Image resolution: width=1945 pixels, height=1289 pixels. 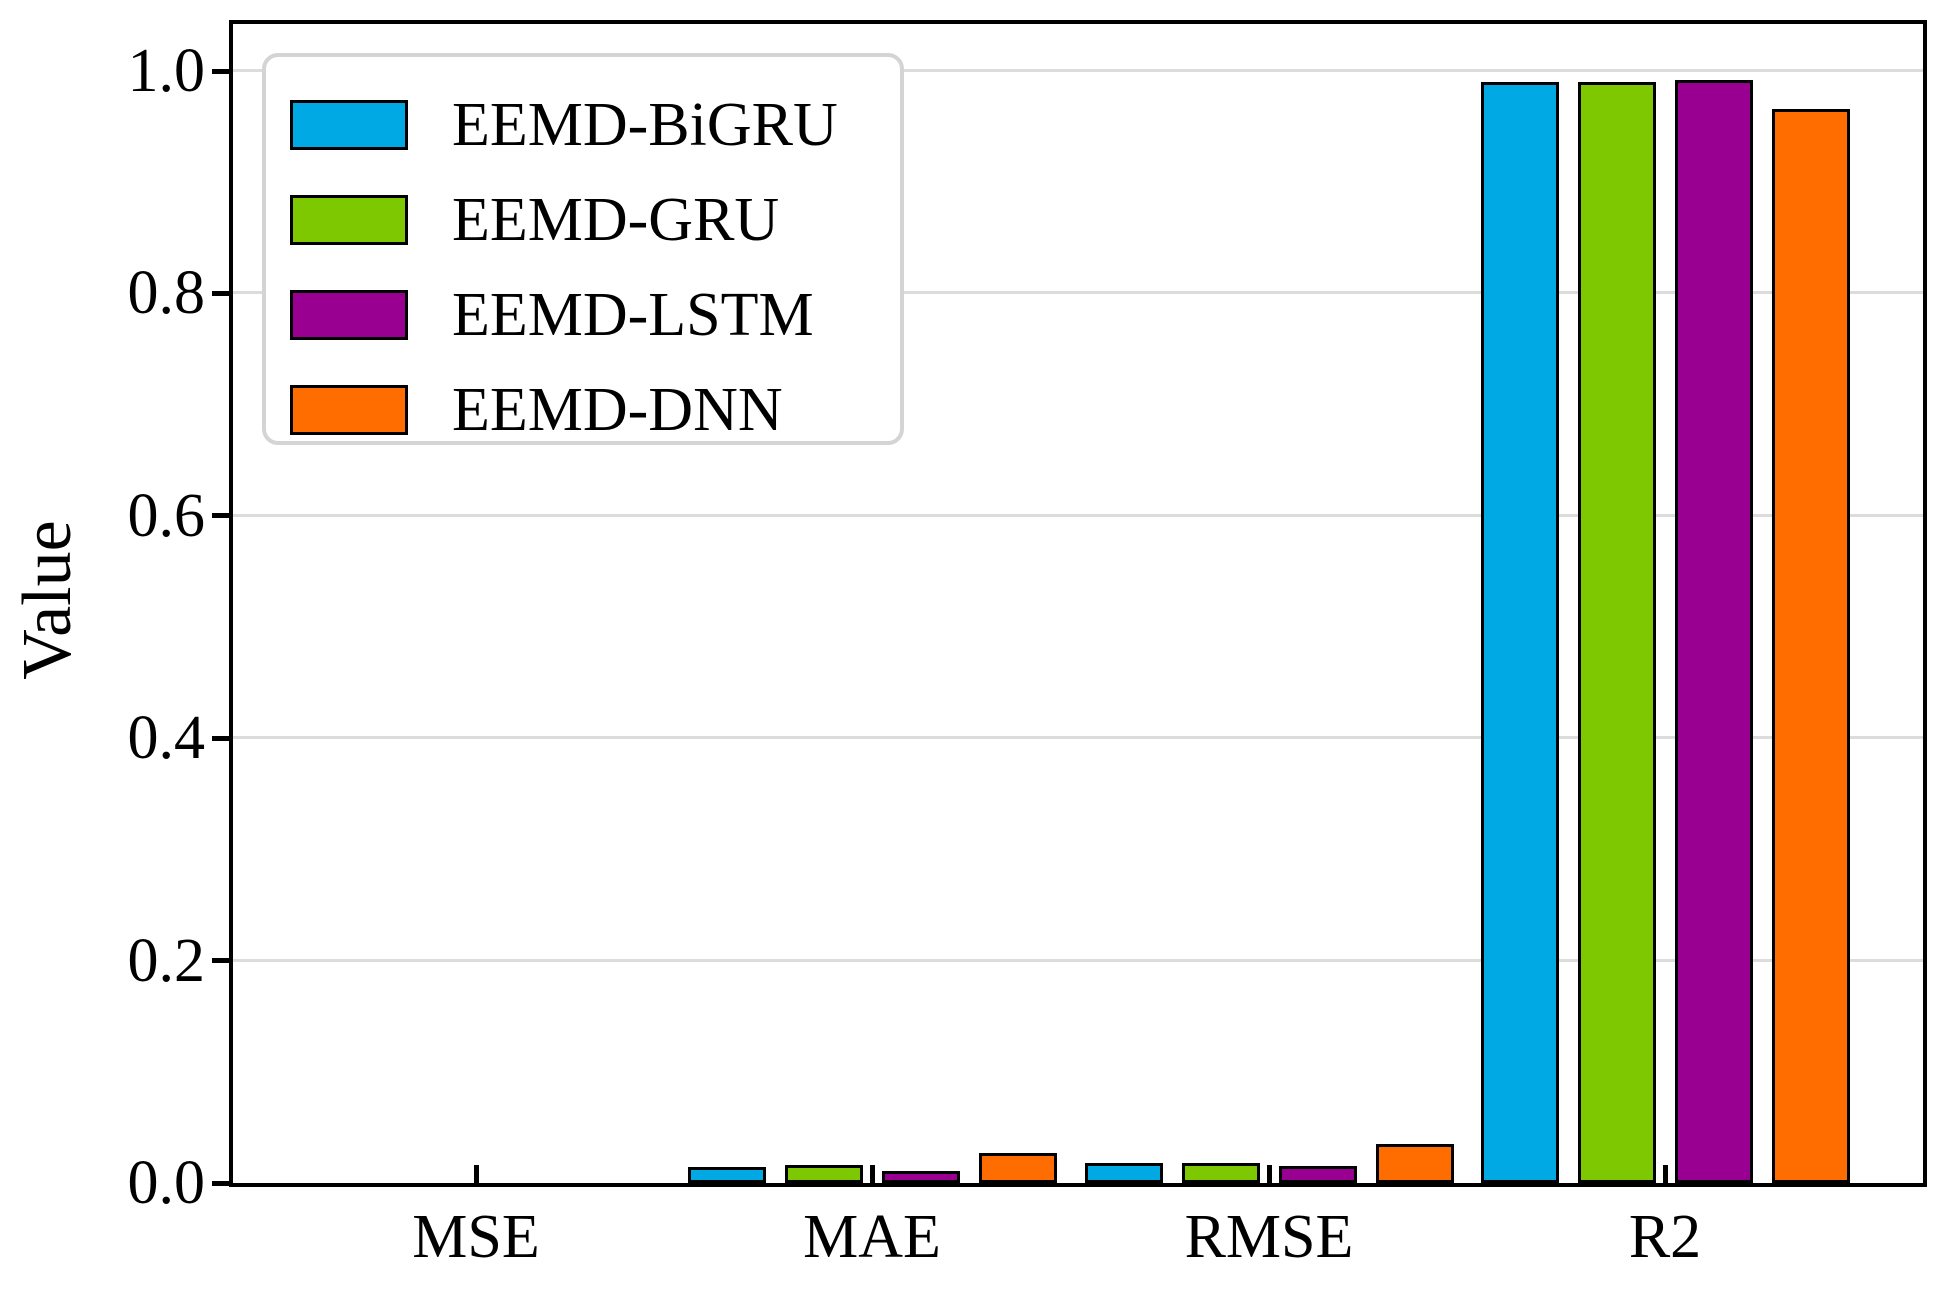 I want to click on y-tick-label-0.0: 0.0, so click(x=166, y=1183).